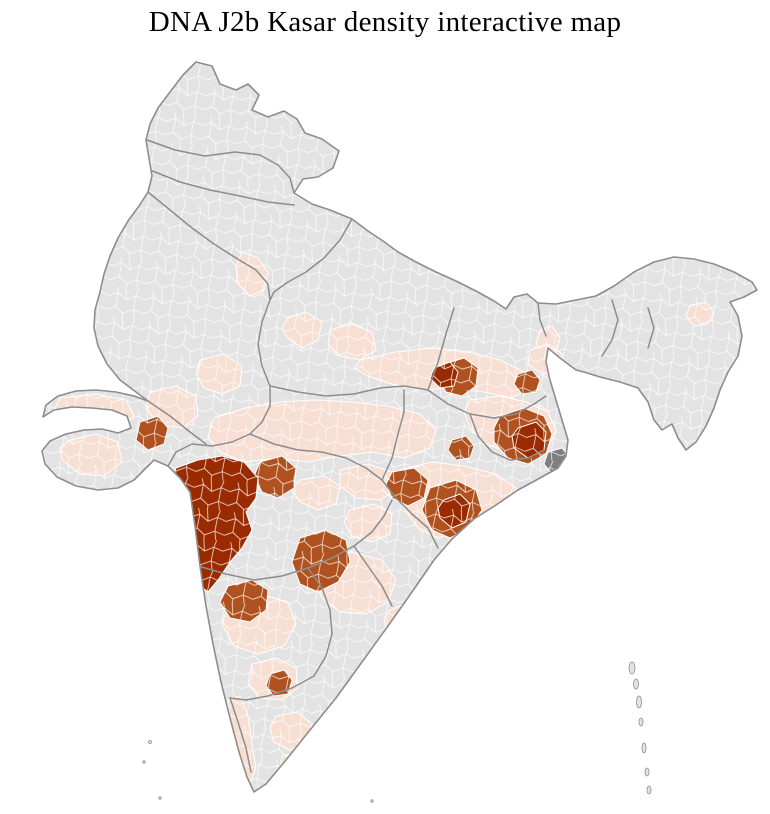 This screenshot has height=814, width=770. Describe the element at coordinates (175, 580) in the screenshot. I see `district-cluster-medium` at that location.